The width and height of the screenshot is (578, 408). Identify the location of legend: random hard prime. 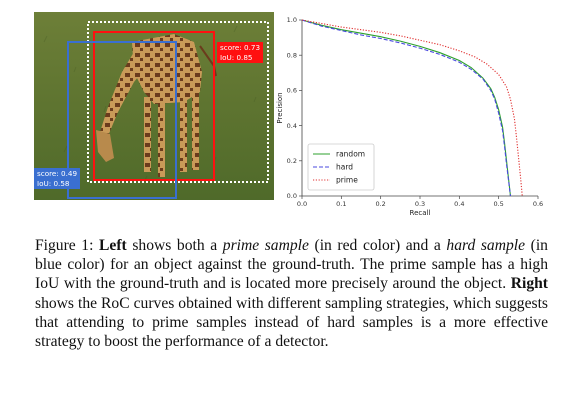
(341, 167).